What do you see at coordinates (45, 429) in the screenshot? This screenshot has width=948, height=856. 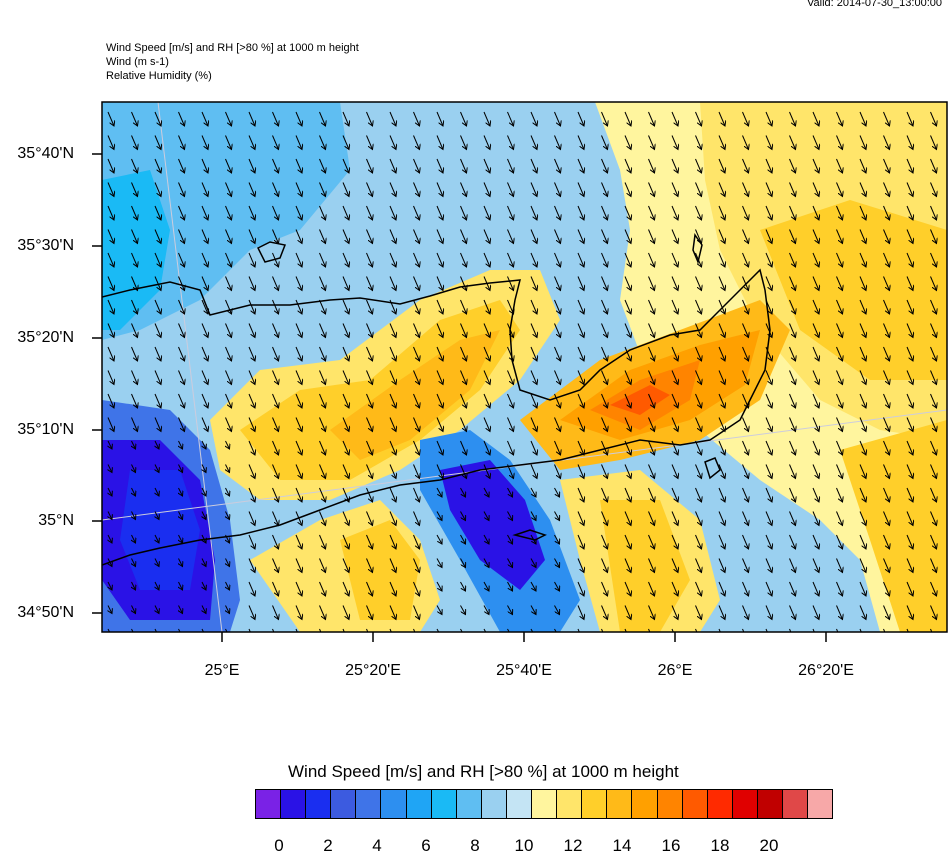 I see `lat-label-35-10: 35°10'N` at bounding box center [45, 429].